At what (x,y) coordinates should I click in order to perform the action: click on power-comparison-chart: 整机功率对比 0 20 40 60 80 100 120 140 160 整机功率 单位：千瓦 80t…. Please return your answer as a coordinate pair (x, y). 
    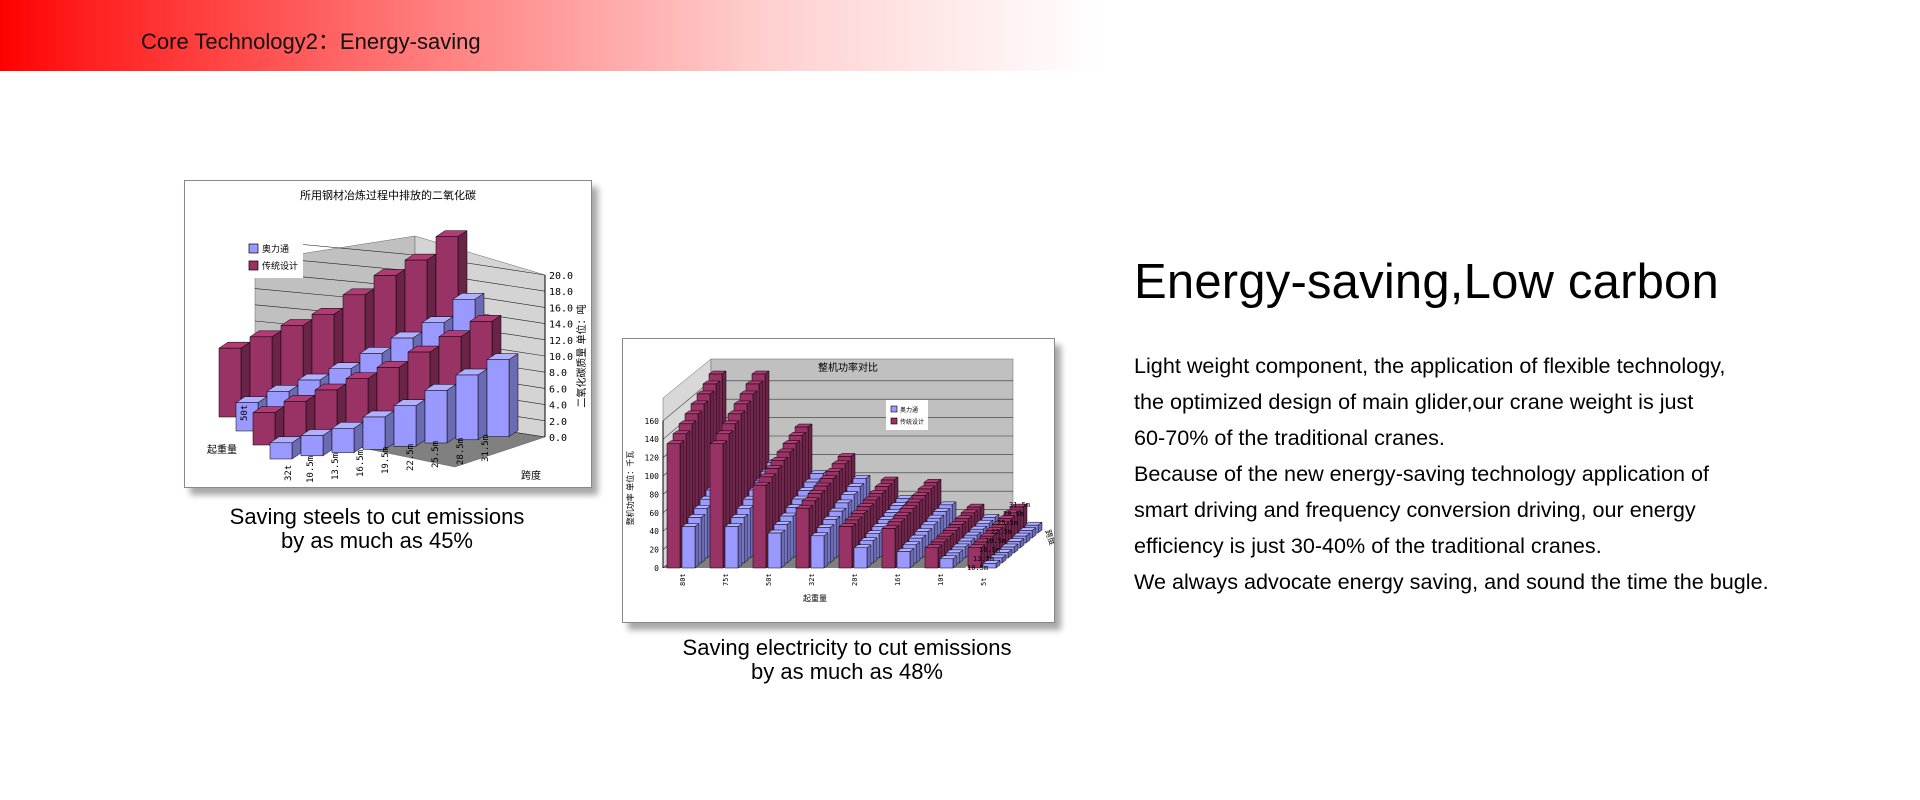
    Looking at the image, I should click on (838, 480).